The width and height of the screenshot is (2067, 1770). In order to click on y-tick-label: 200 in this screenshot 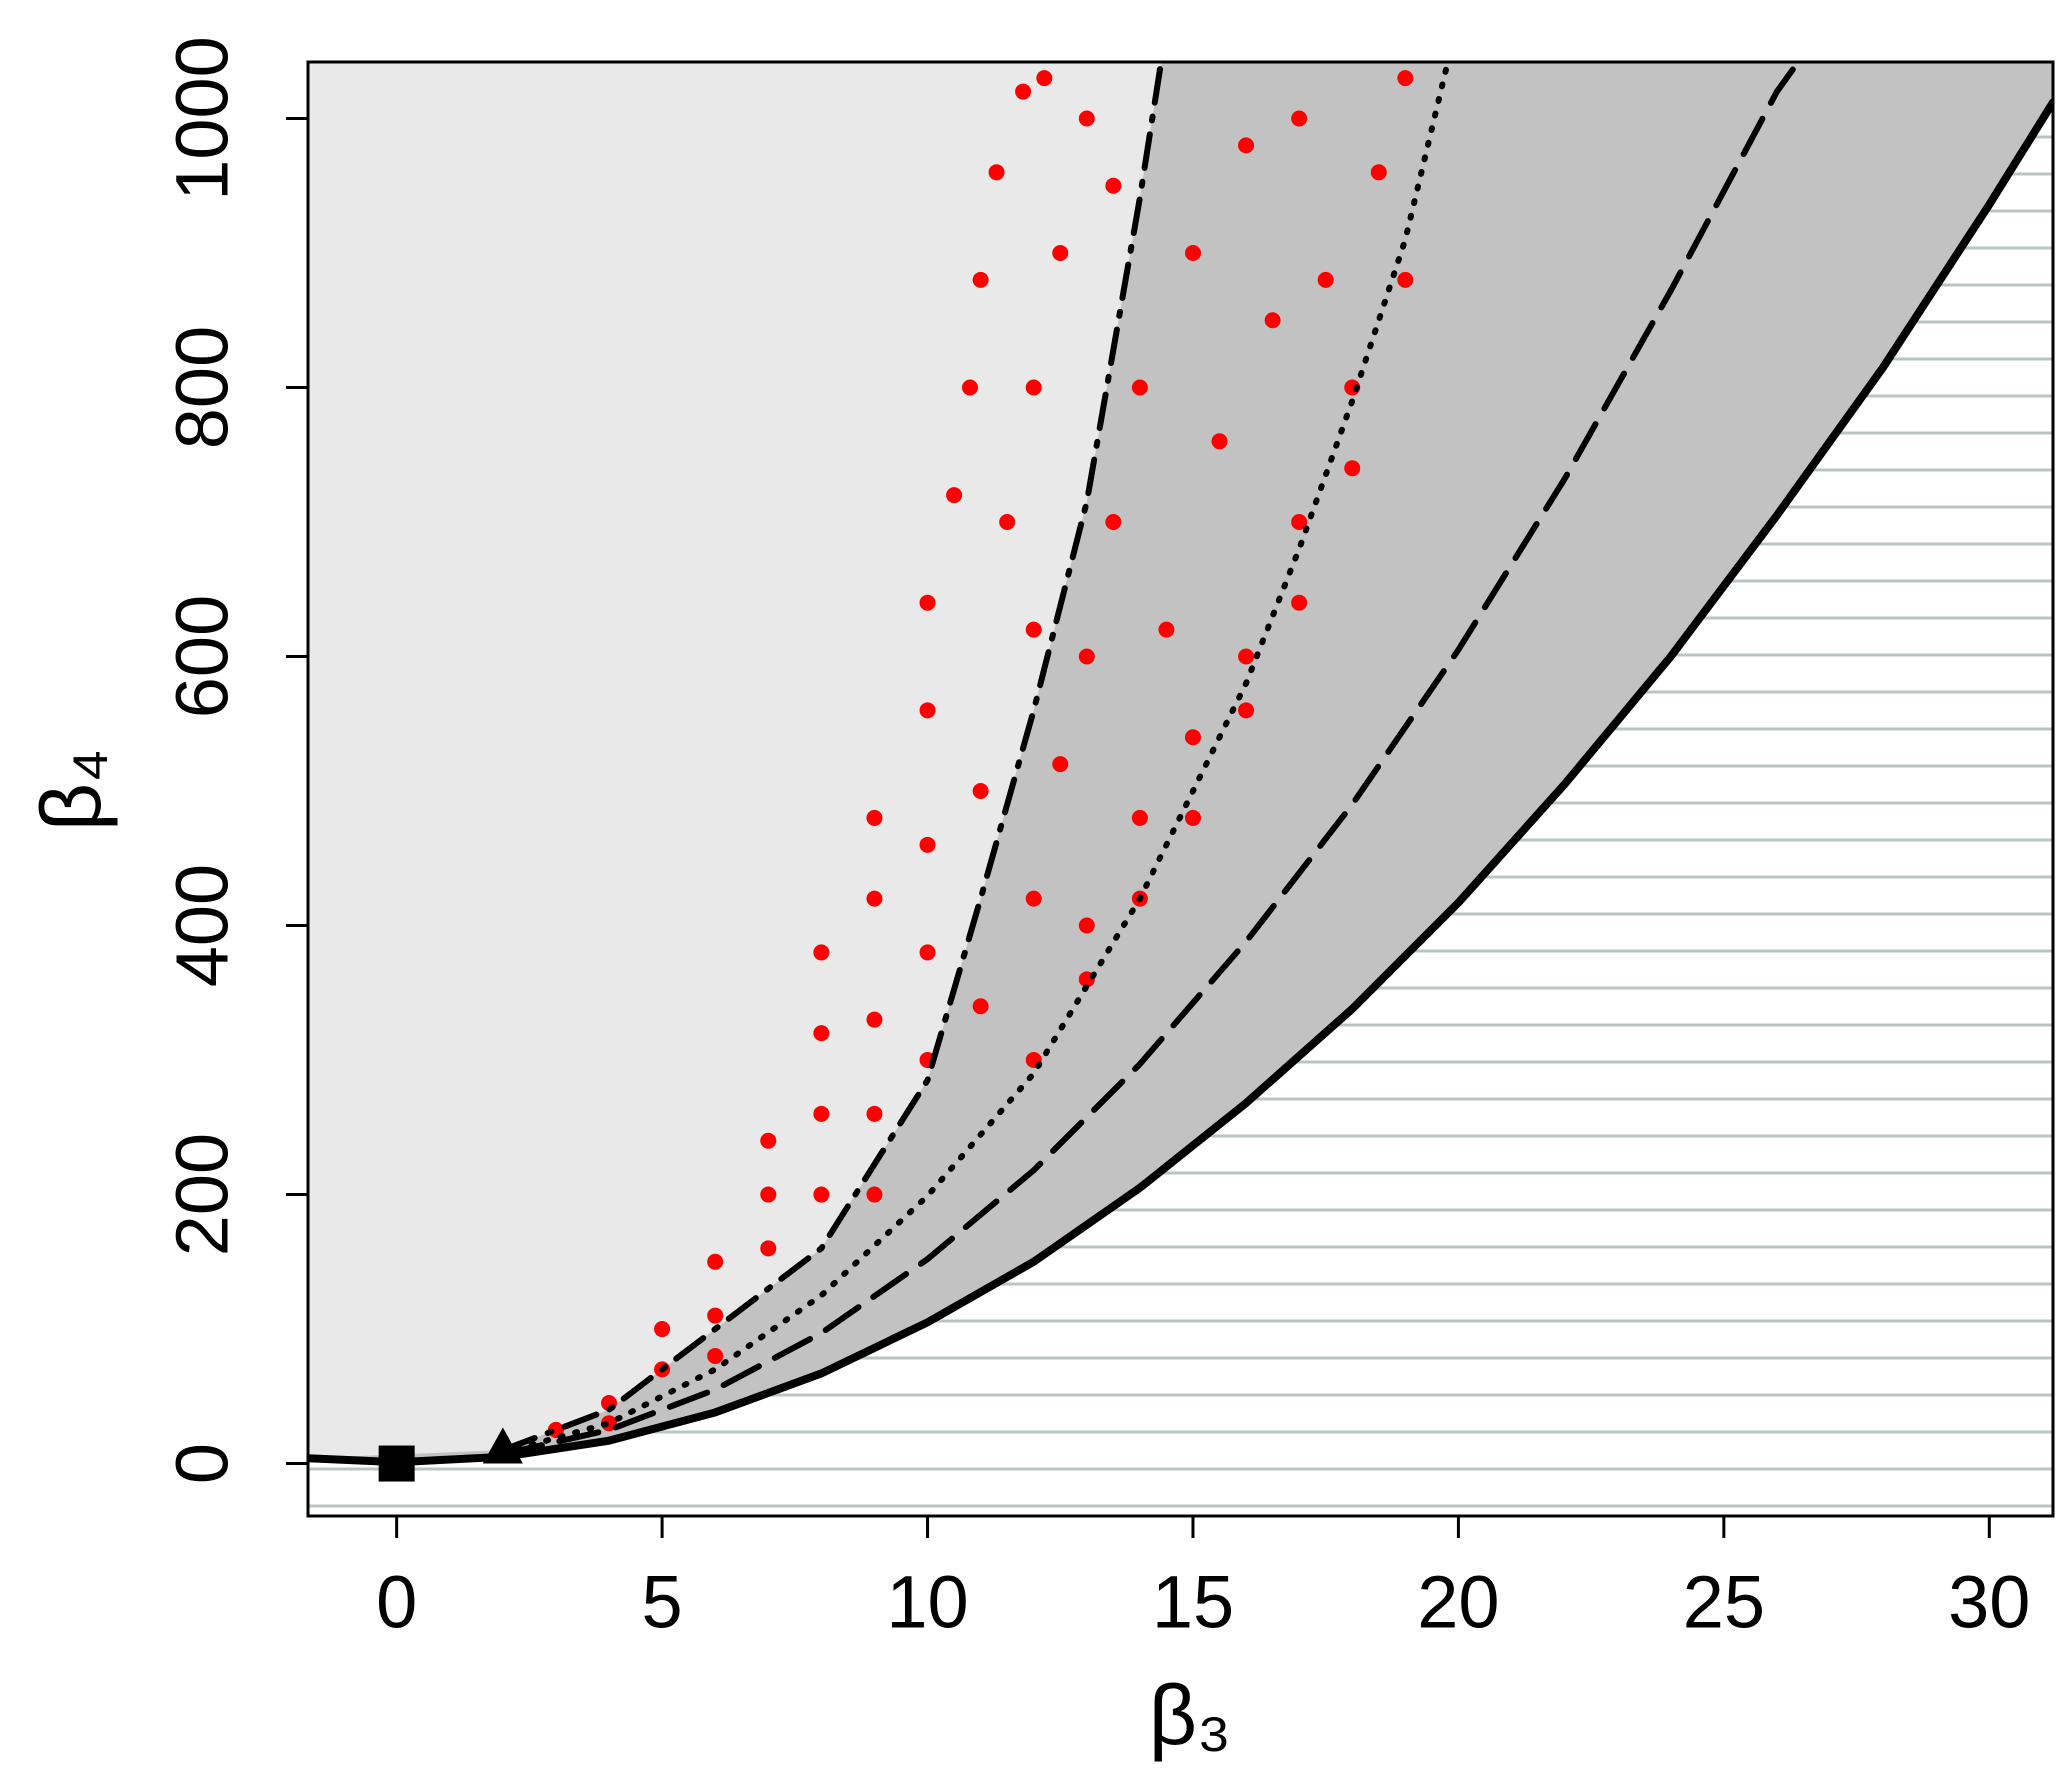, I will do `click(202, 1194)`.